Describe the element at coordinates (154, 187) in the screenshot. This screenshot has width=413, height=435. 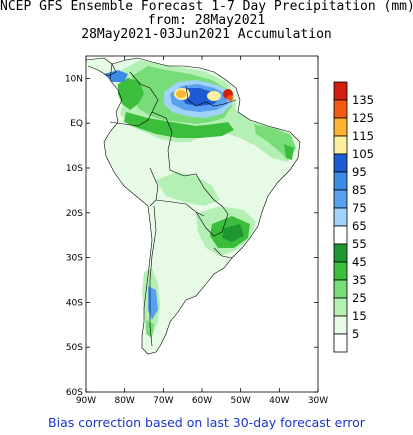
I see `border-peru-bolivia` at that location.